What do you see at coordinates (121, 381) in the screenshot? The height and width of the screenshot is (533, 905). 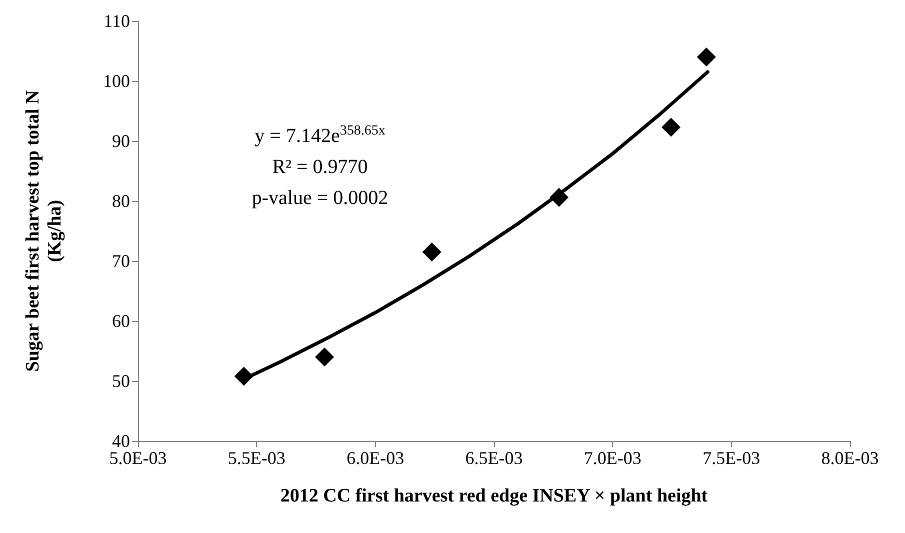 I see `y-tick-label: 50` at bounding box center [121, 381].